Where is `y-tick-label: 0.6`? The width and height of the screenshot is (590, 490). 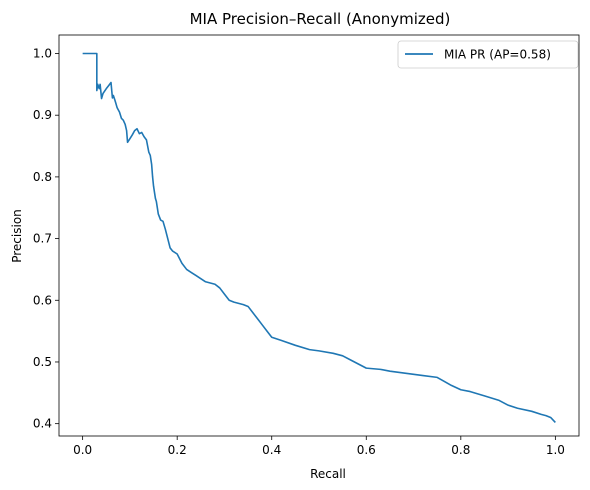 y-tick-label: 0.6 is located at coordinates (42, 300).